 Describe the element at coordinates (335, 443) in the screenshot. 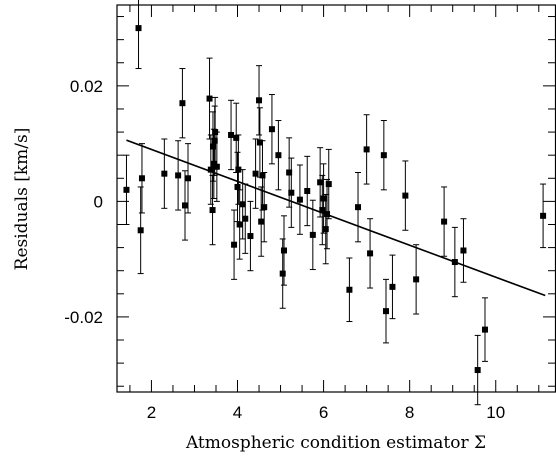

I see `x-axis-label: Atmospheric condition estimator Σ` at that location.